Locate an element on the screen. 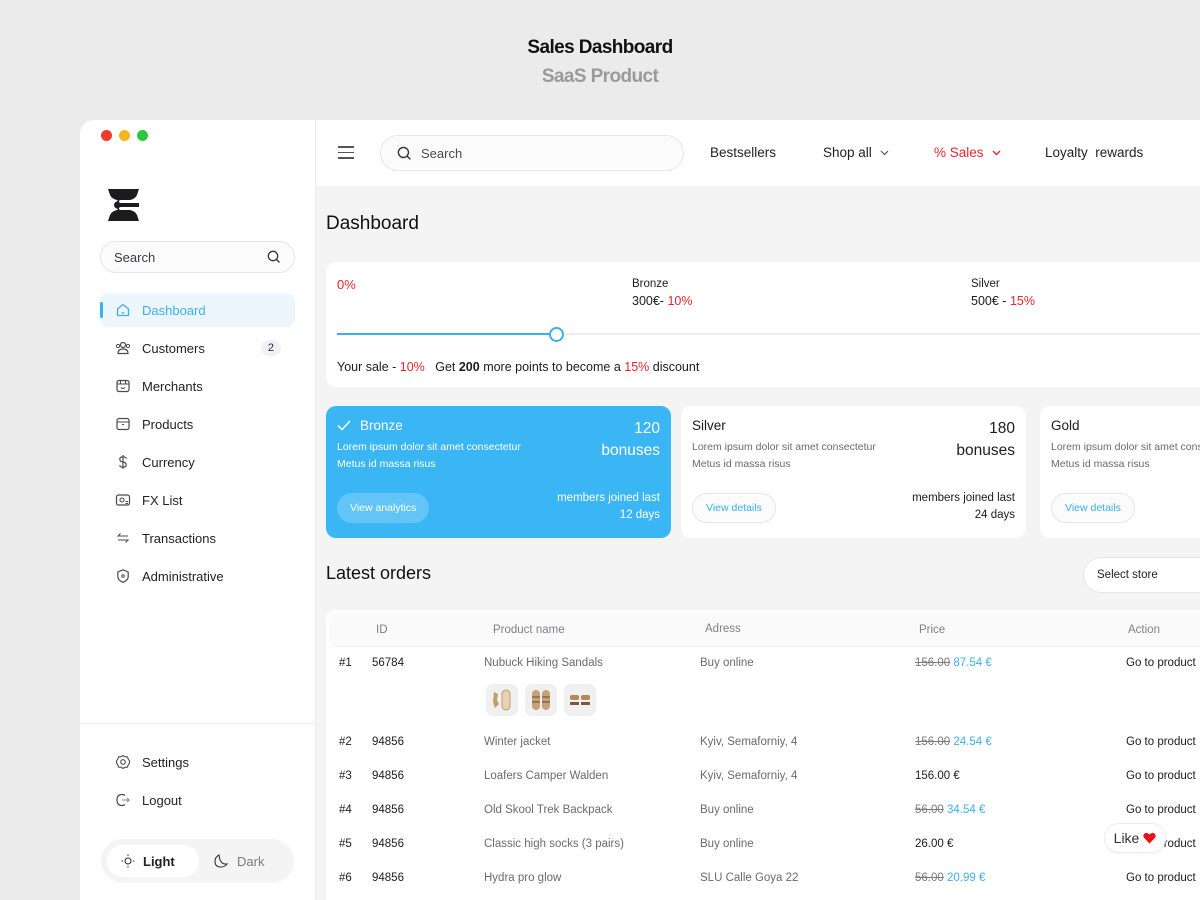 The height and width of the screenshot is (900, 1200). maximize-window-dot is located at coordinates (142, 135).